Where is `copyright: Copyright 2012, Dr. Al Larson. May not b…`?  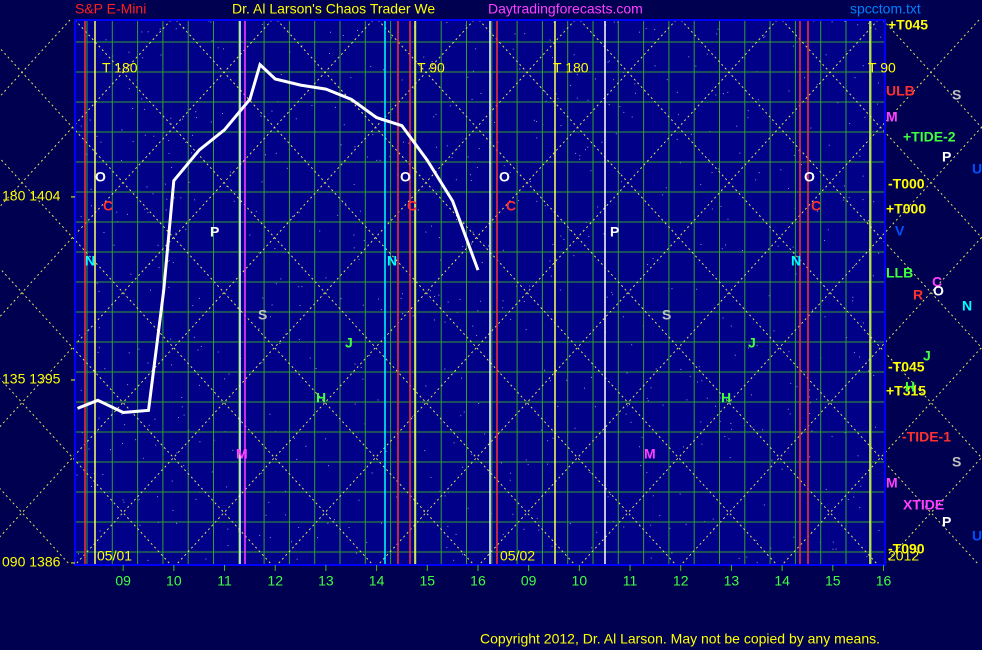
copyright: Copyright 2012, Dr. Al Larson. May not b… is located at coordinates (680, 639).